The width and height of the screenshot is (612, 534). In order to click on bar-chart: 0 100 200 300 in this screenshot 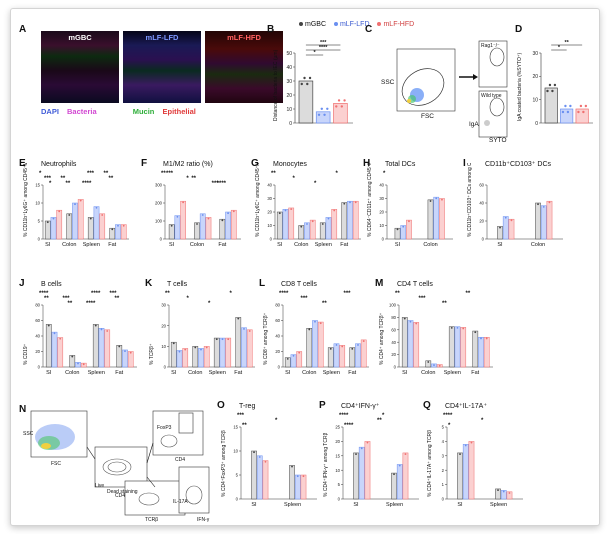, I will do `click(198, 212)`.